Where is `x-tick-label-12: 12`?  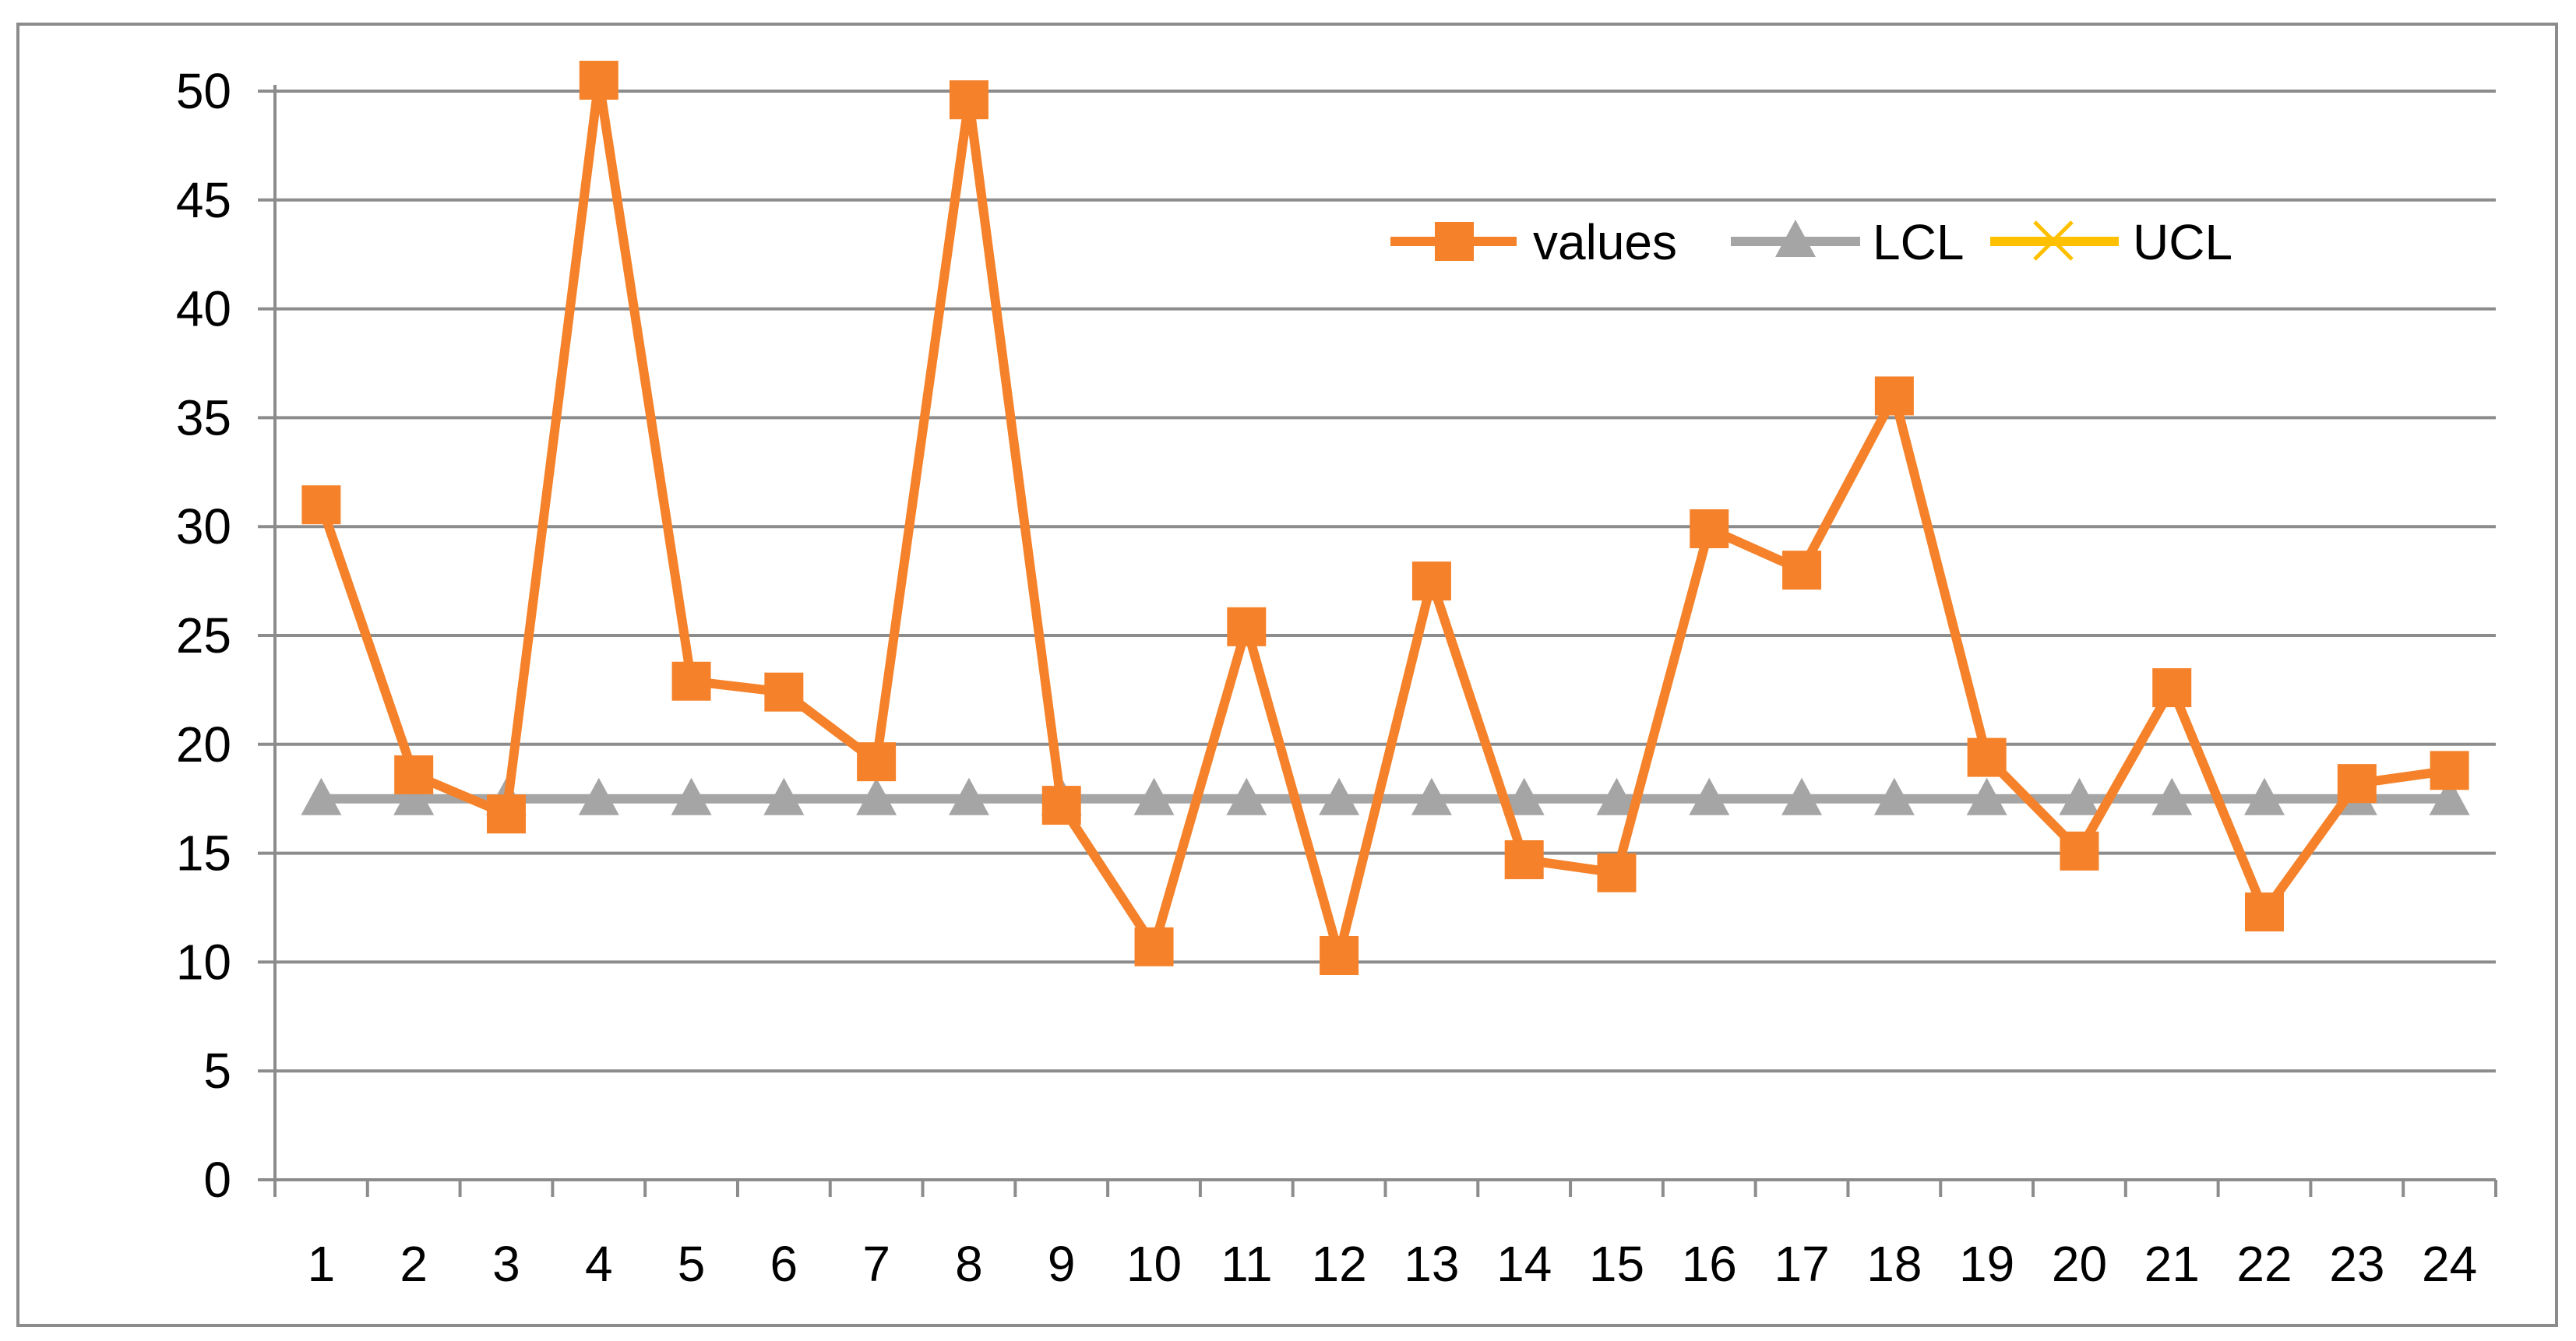 x-tick-label-12: 12 is located at coordinates (1340, 1264).